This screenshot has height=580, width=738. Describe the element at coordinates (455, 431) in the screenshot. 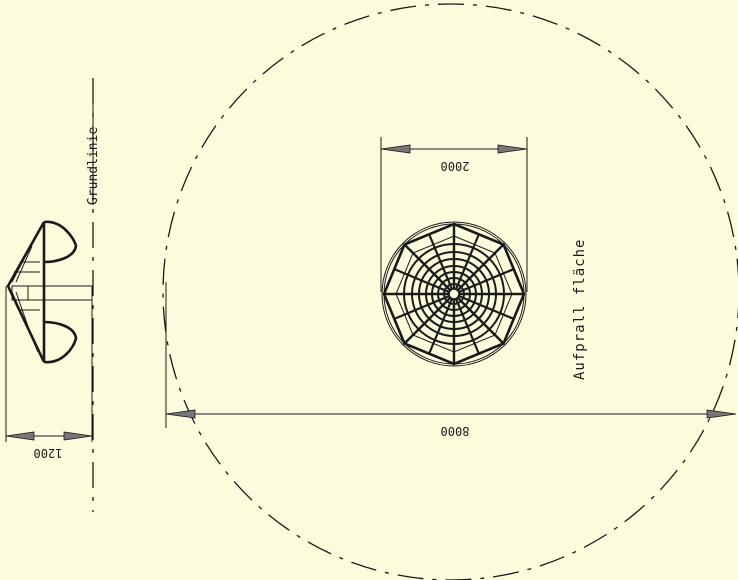

I see `impact-dim-label: 8000` at that location.